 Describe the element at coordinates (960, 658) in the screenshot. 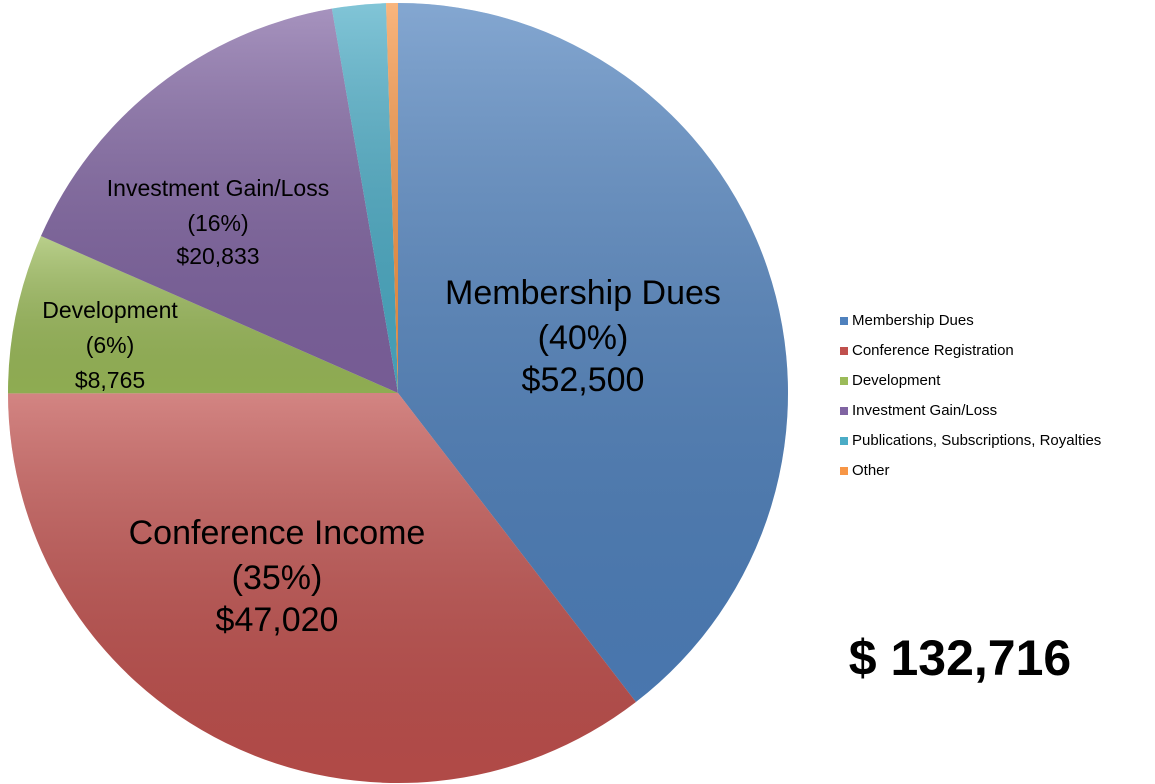

I see `total-label: $ 132,716` at that location.